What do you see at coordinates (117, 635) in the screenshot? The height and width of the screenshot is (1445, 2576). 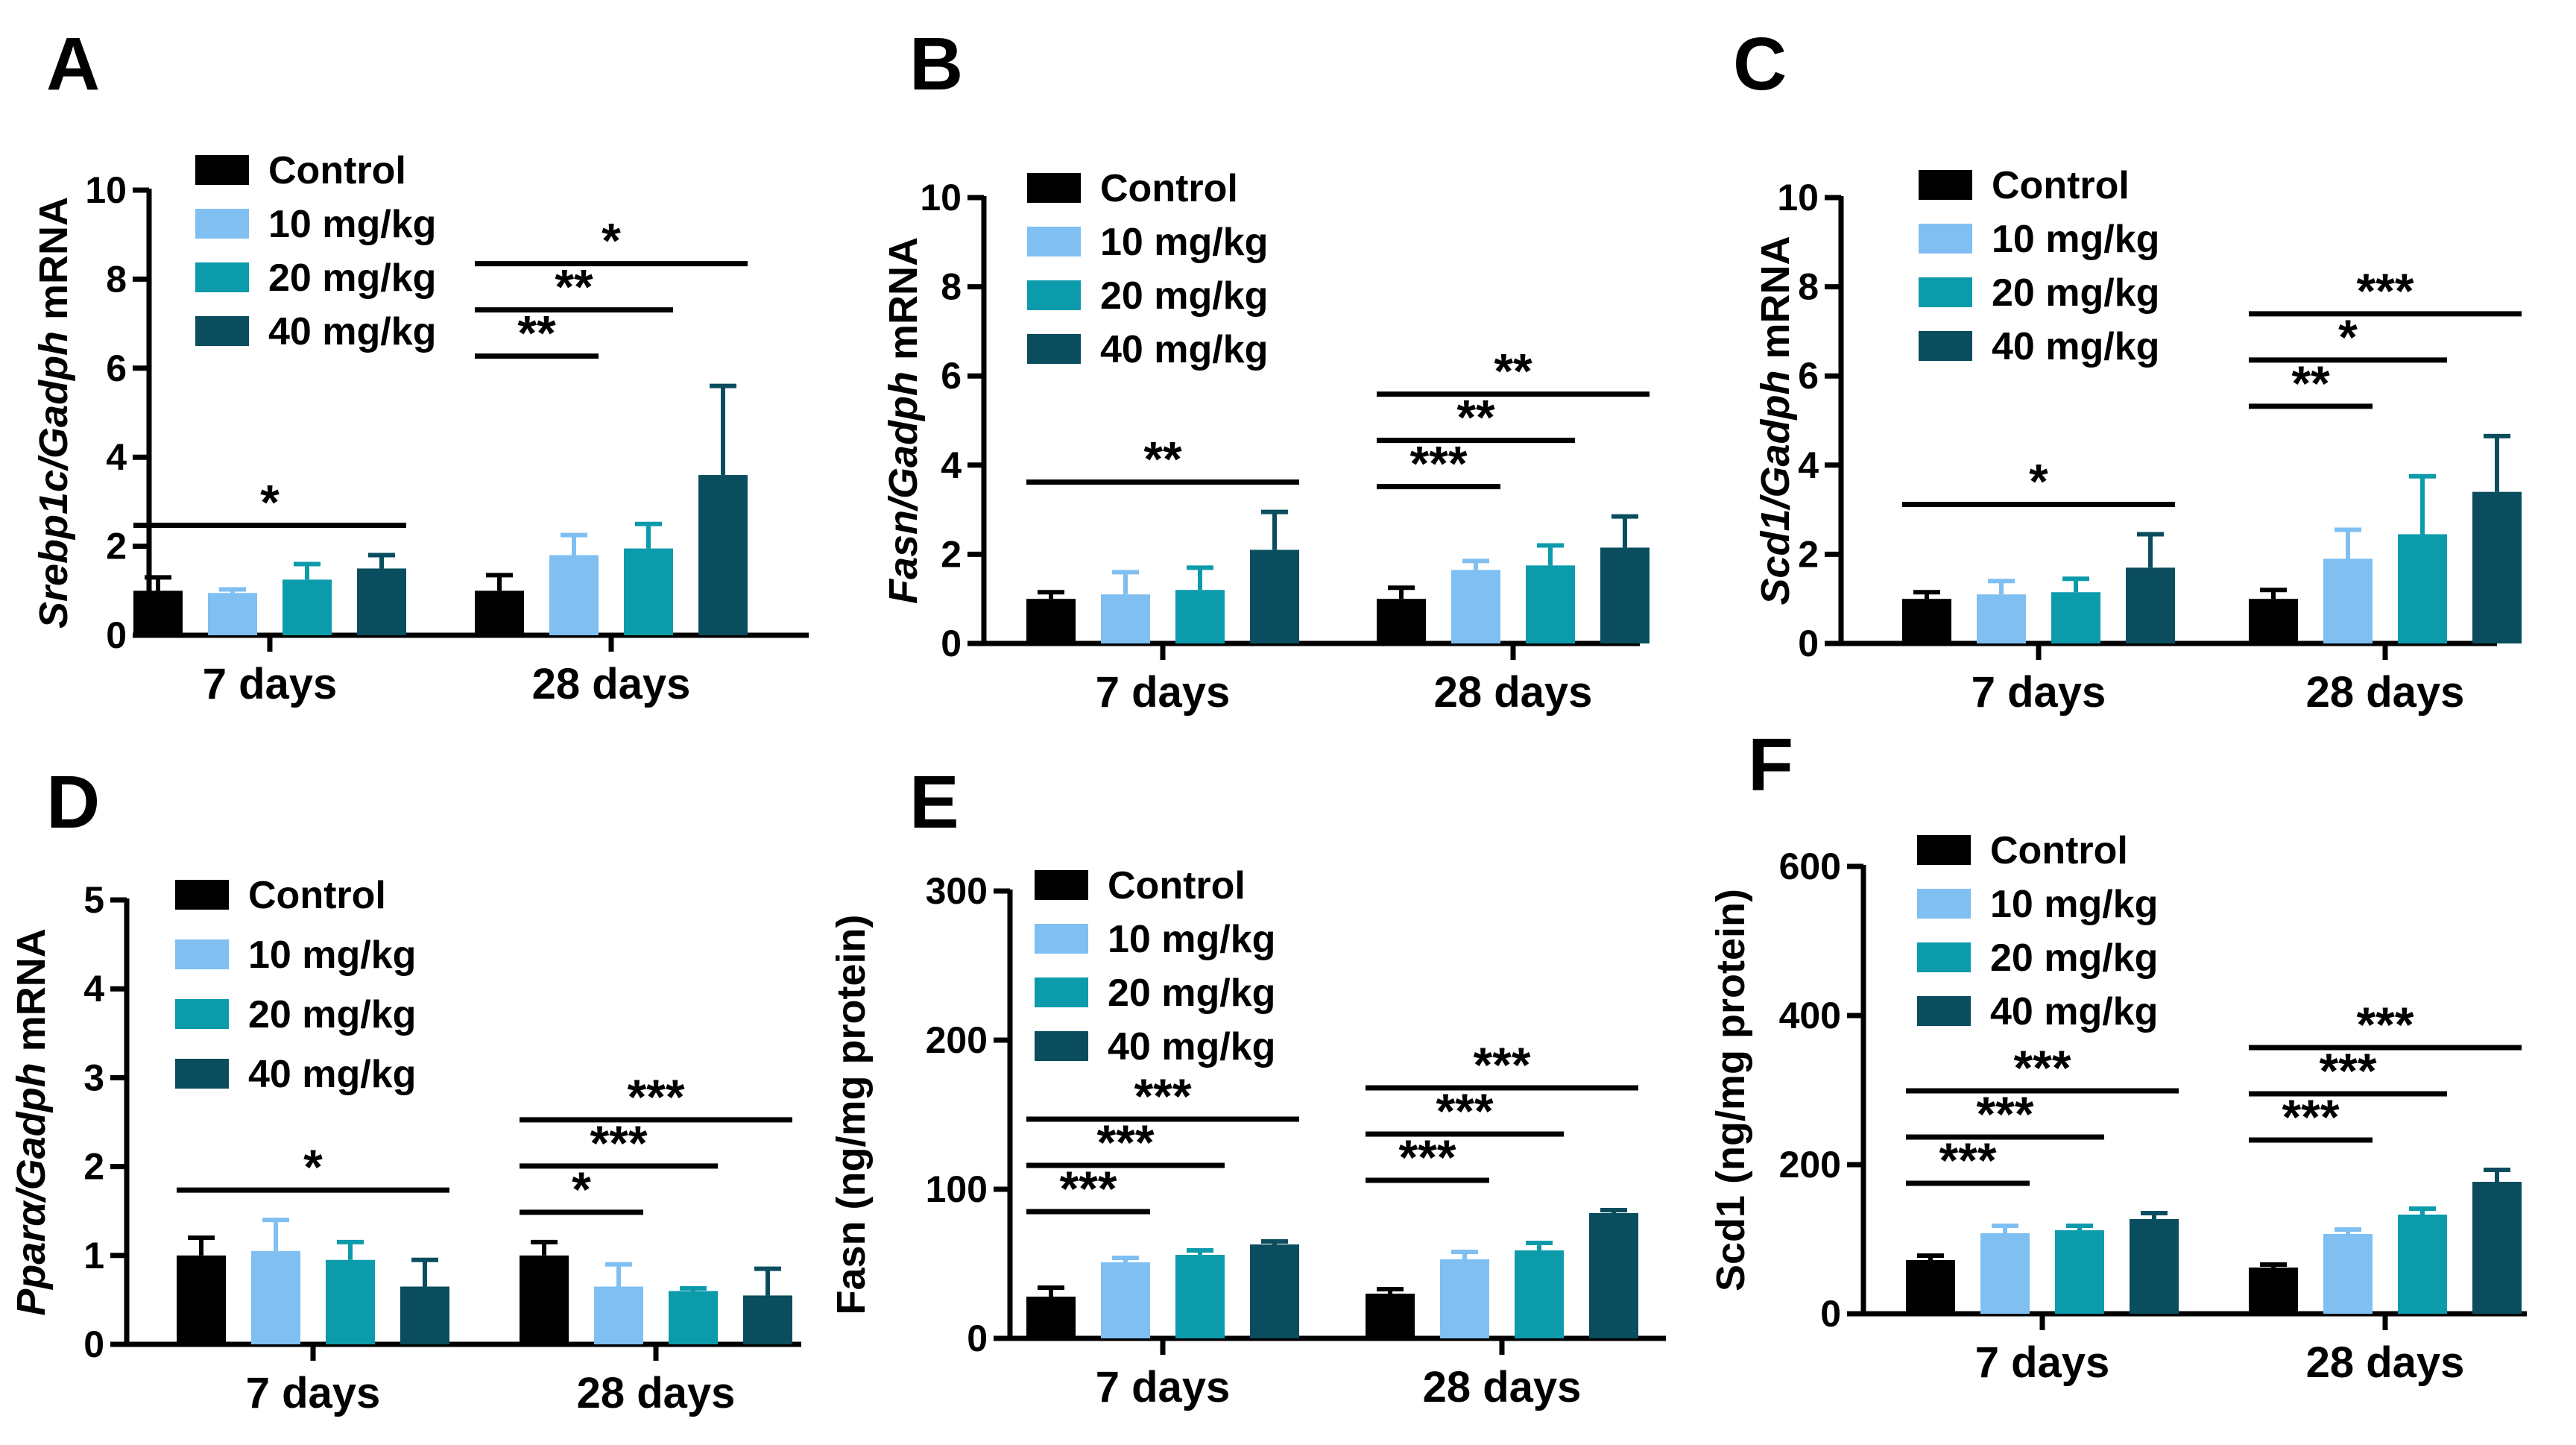 I see `y-tick-label: 0` at bounding box center [117, 635].